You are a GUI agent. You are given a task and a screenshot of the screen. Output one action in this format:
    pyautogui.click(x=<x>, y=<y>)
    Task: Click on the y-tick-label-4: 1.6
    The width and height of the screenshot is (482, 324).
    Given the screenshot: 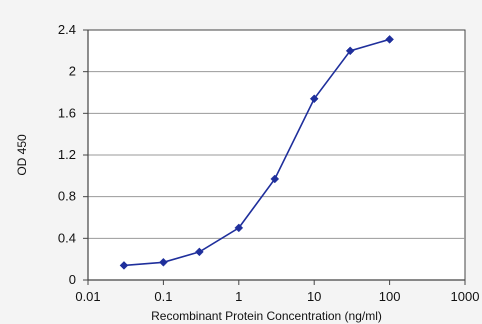 What is the action you would take?
    pyautogui.click(x=67, y=112)
    